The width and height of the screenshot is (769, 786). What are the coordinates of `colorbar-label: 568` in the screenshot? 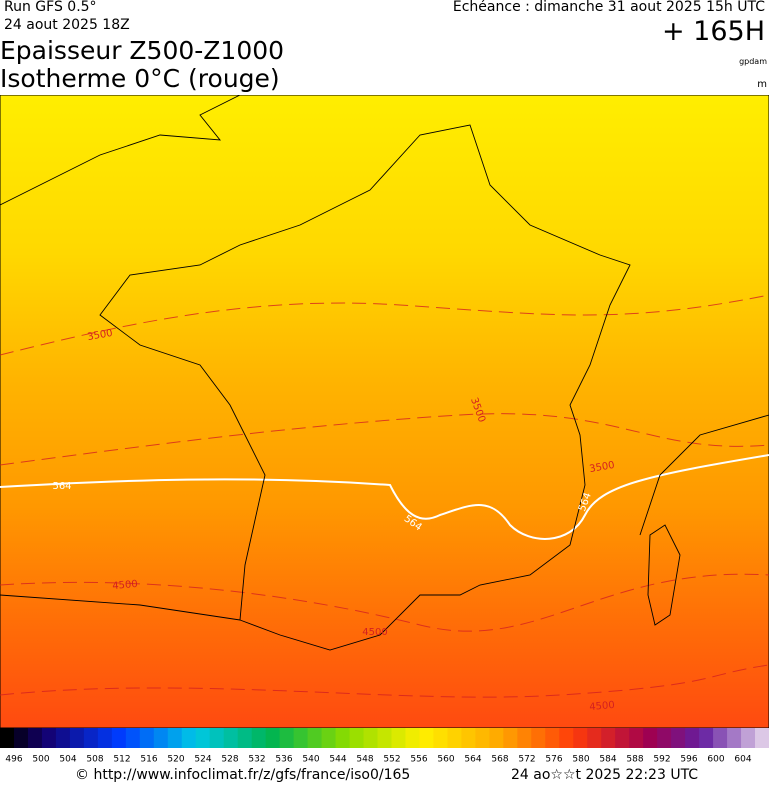 It's located at (499, 760).